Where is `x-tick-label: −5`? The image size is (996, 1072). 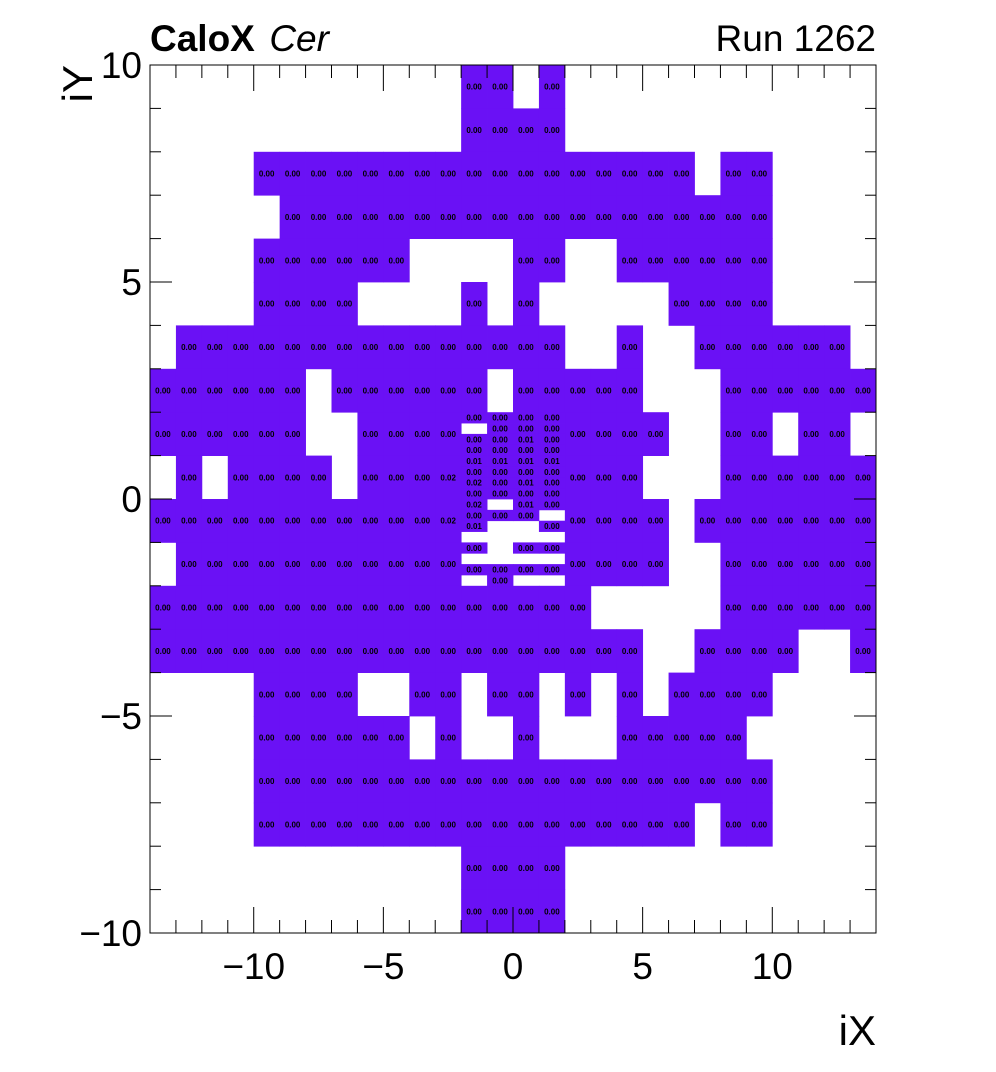 x-tick-label: −5 is located at coordinates (383, 966).